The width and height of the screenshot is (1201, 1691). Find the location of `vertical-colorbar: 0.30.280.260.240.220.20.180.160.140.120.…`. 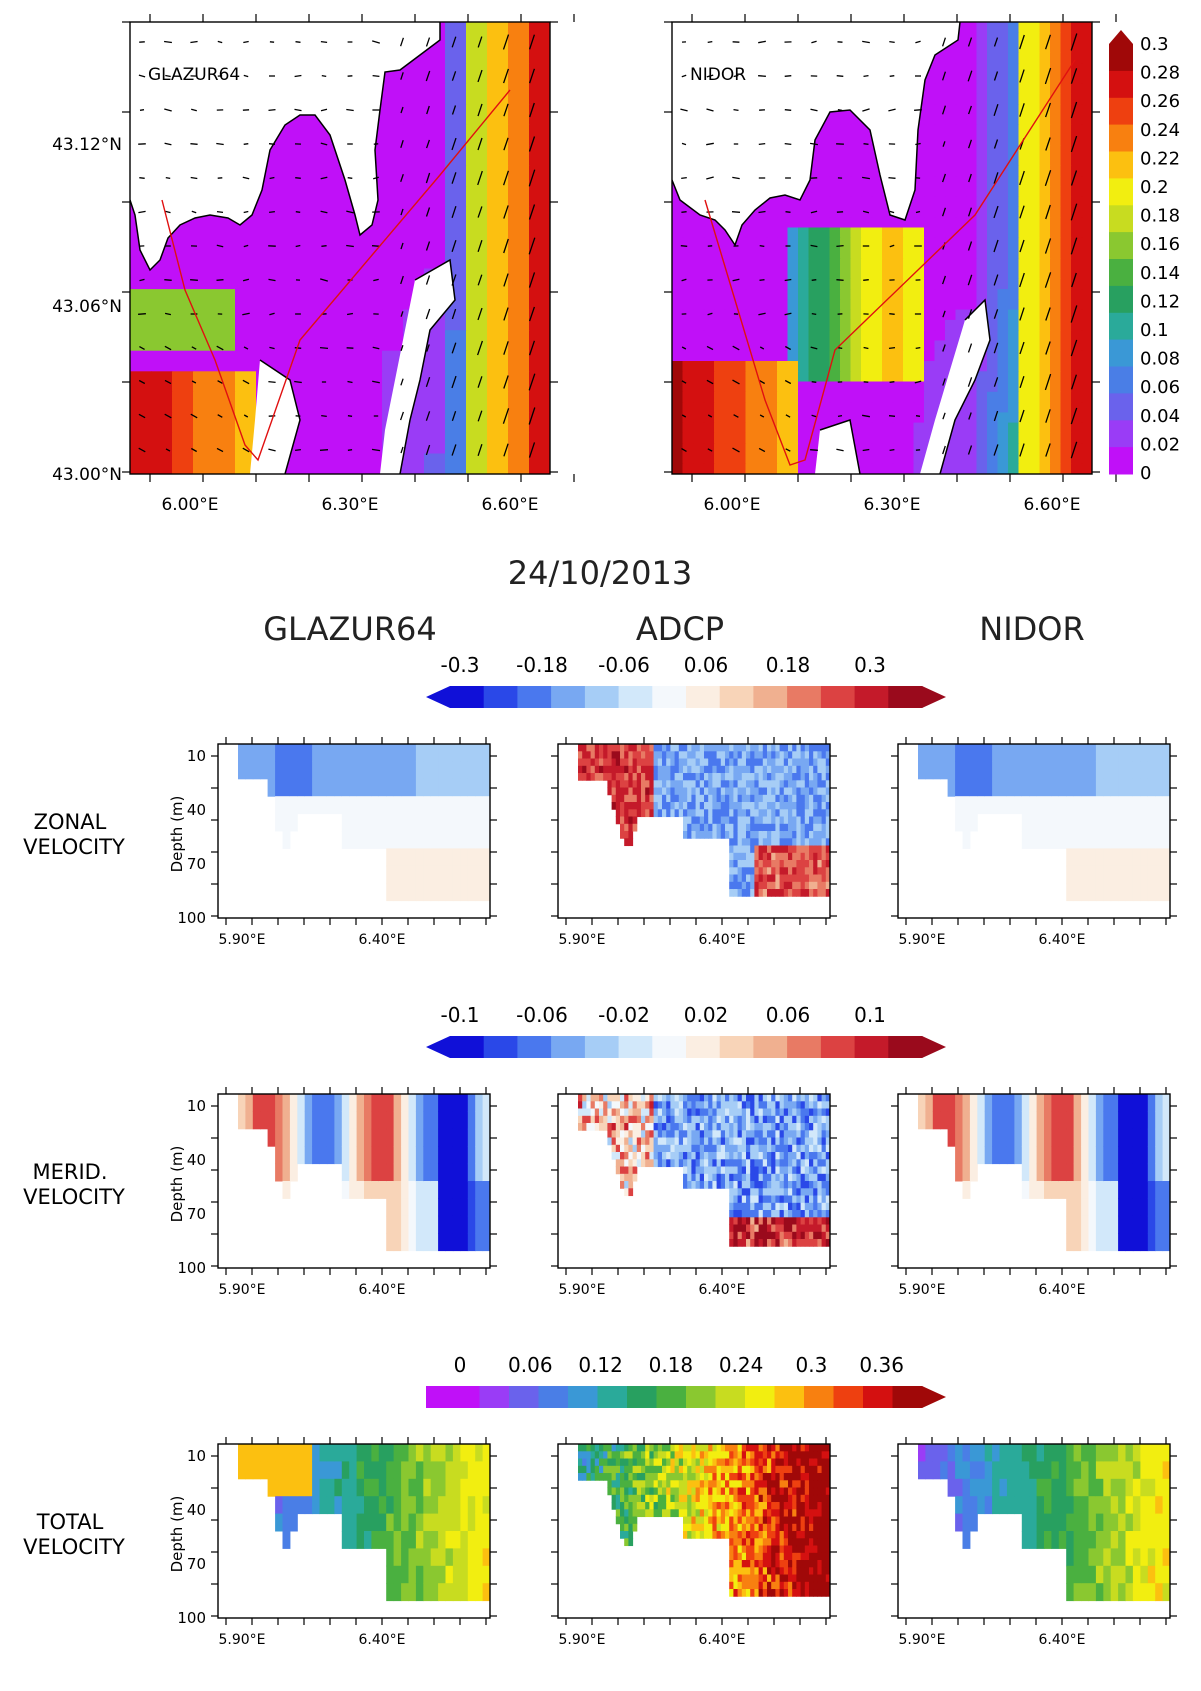

vertical-colorbar: 0.30.280.260.240.220.20.180.160.140.120.… is located at coordinates (1144, 257).